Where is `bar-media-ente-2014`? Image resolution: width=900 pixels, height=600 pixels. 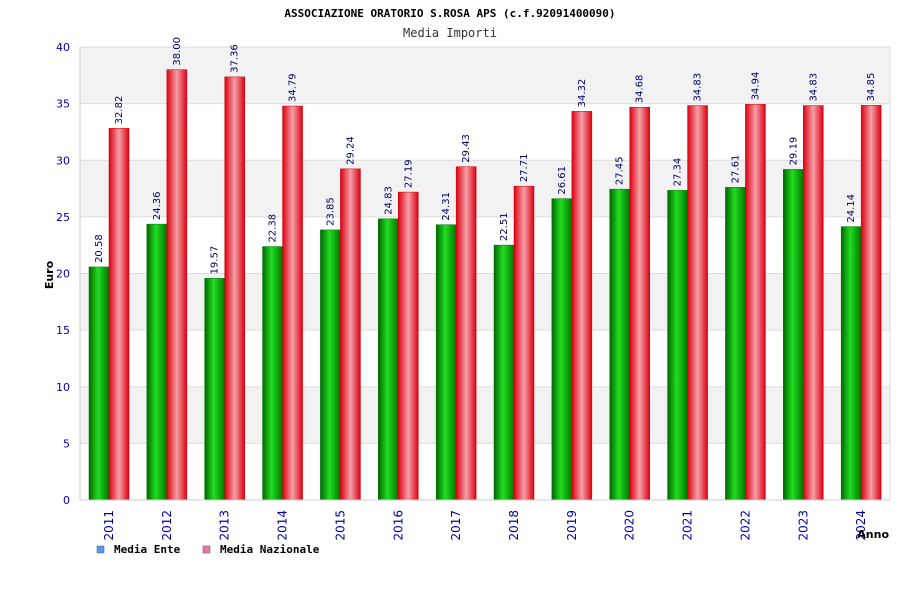 bar-media-ente-2014 is located at coordinates (272, 373).